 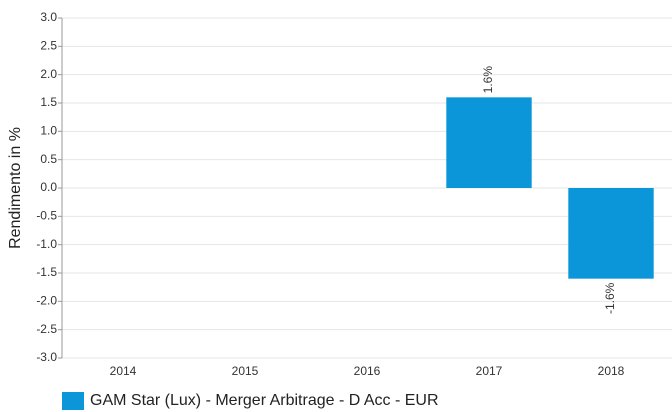 I want to click on y-tick-label: 2.5, so click(x=48, y=46).